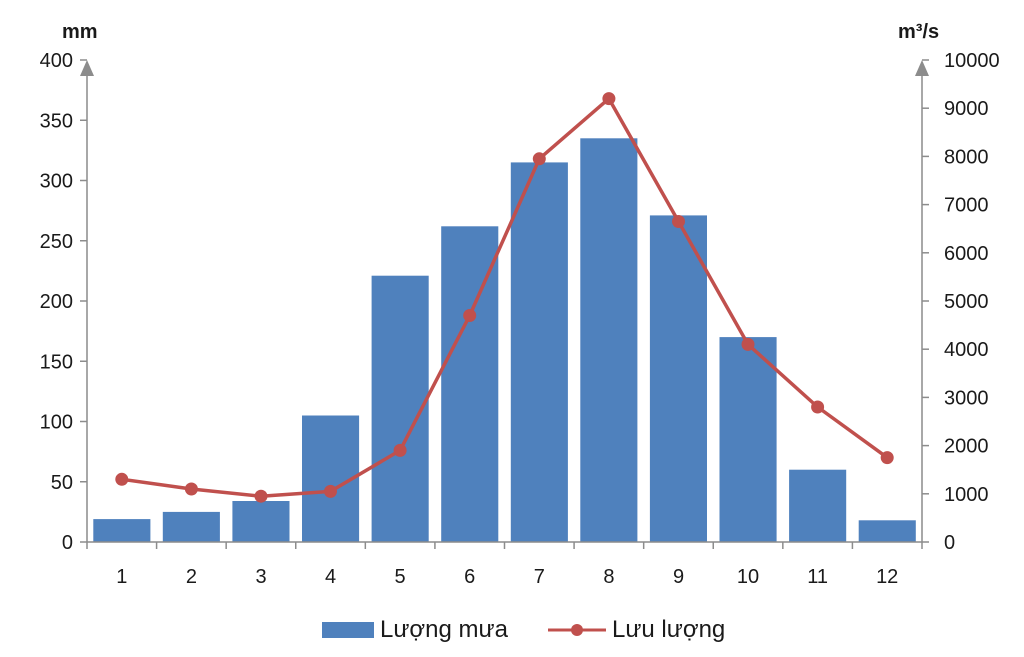 Image resolution: width=1024 pixels, height=657 pixels. Describe the element at coordinates (966, 109) in the screenshot. I see `right-tick-label: 9000` at that location.